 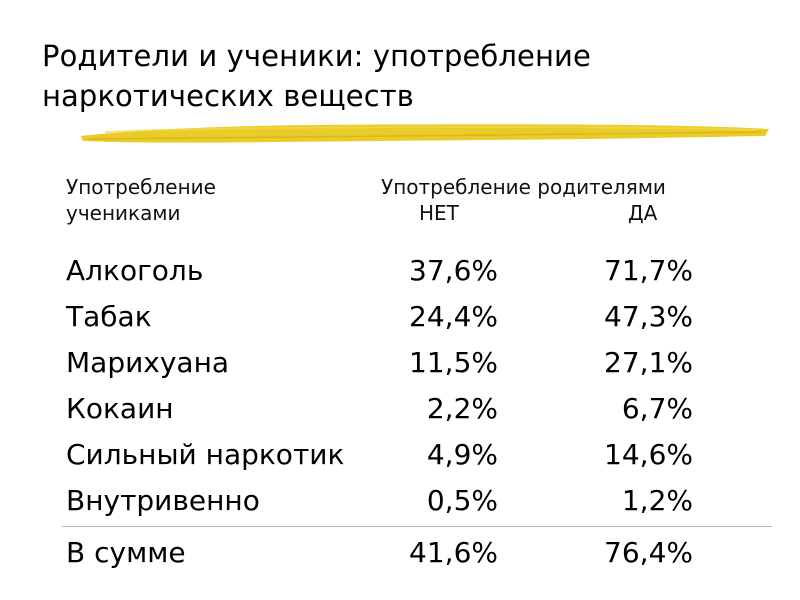 I want to click on table-row: Внутривенно 0,5% 1,2%, so click(x=400, y=501).